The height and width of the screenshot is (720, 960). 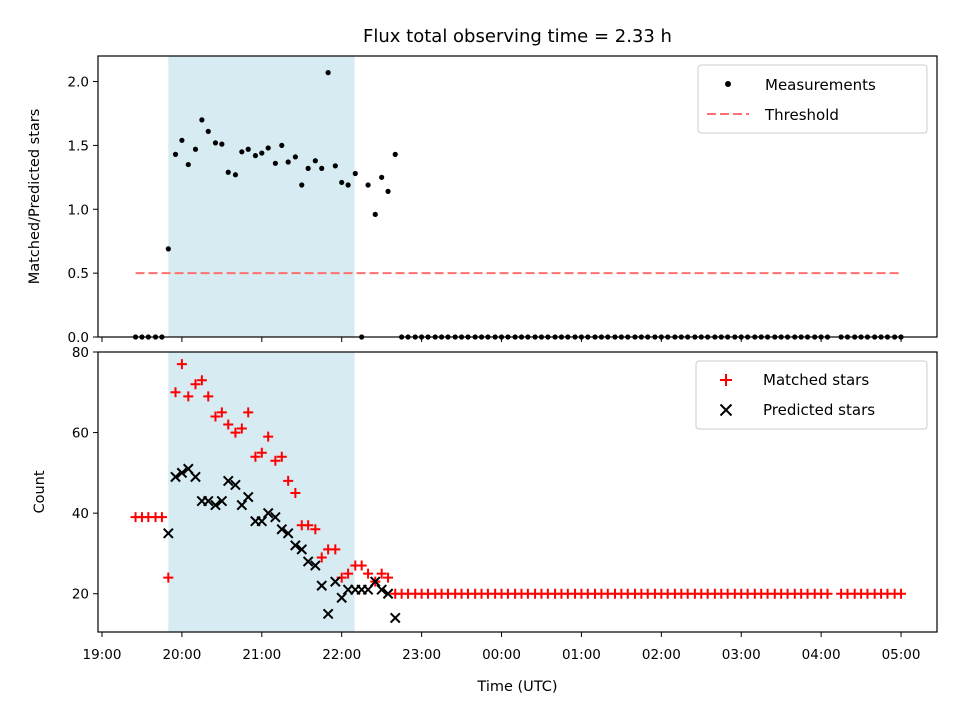 What do you see at coordinates (282, 543) in the screenshot?
I see `predicted-stars-points` at bounding box center [282, 543].